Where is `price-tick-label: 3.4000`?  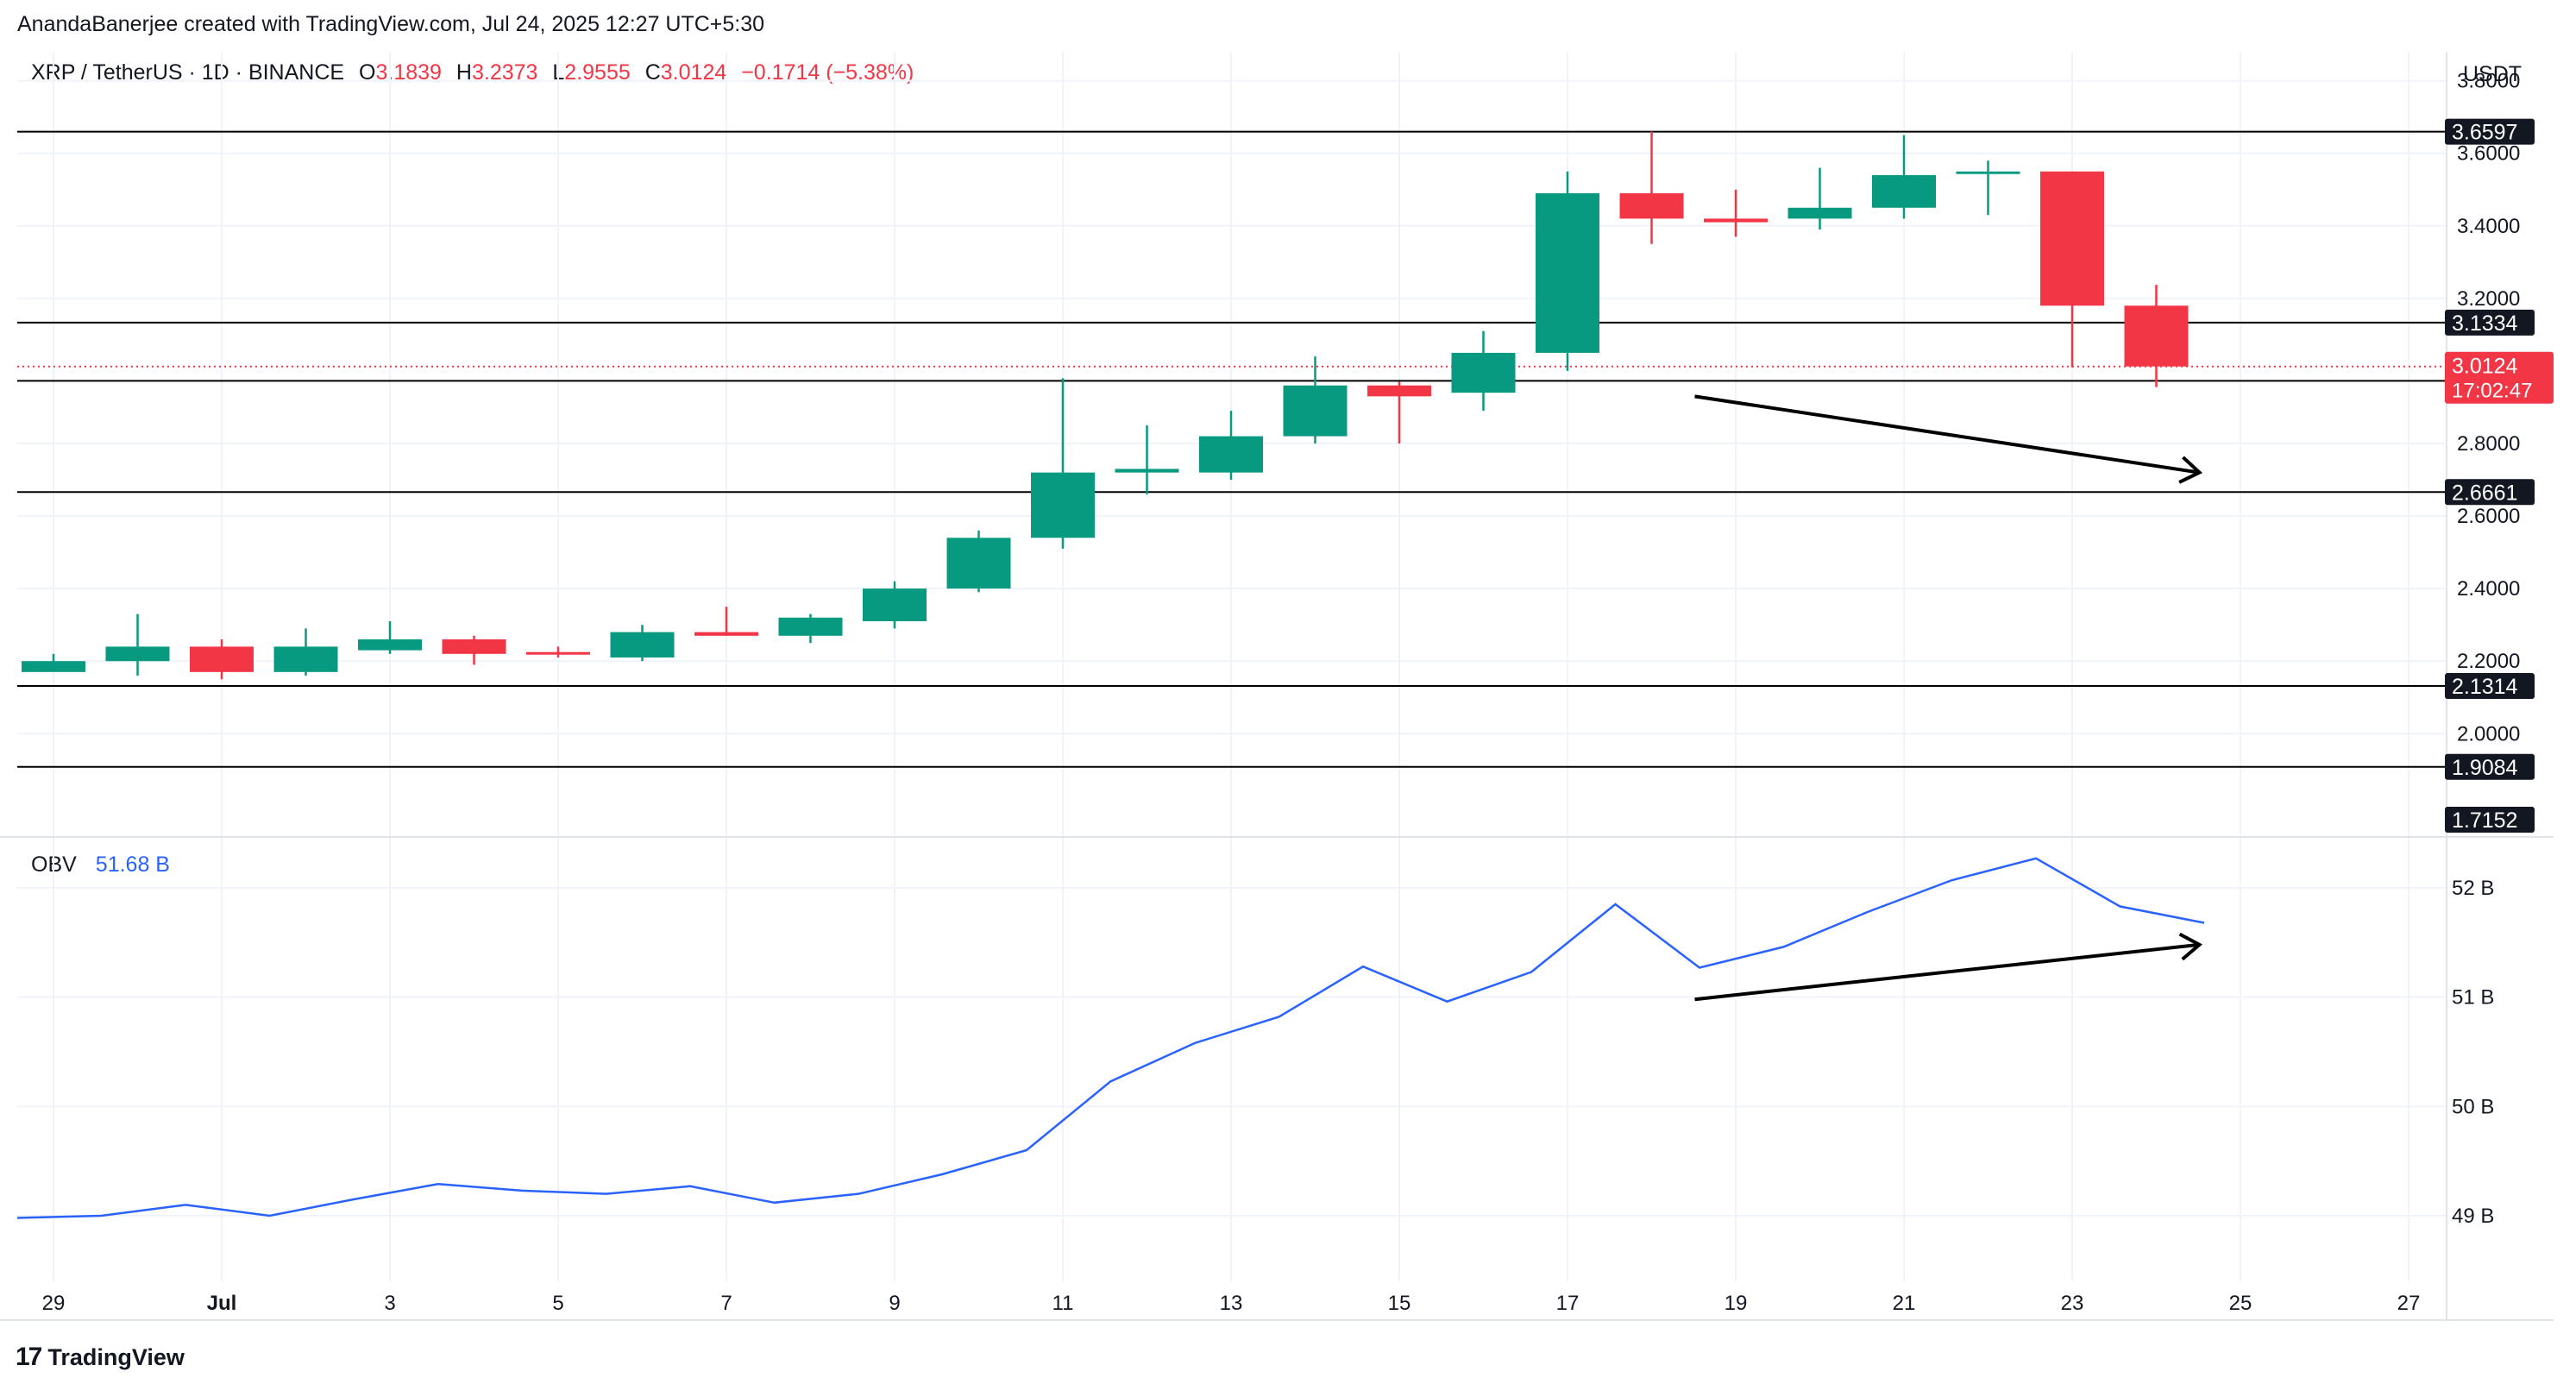
price-tick-label: 3.4000 is located at coordinates (2488, 226).